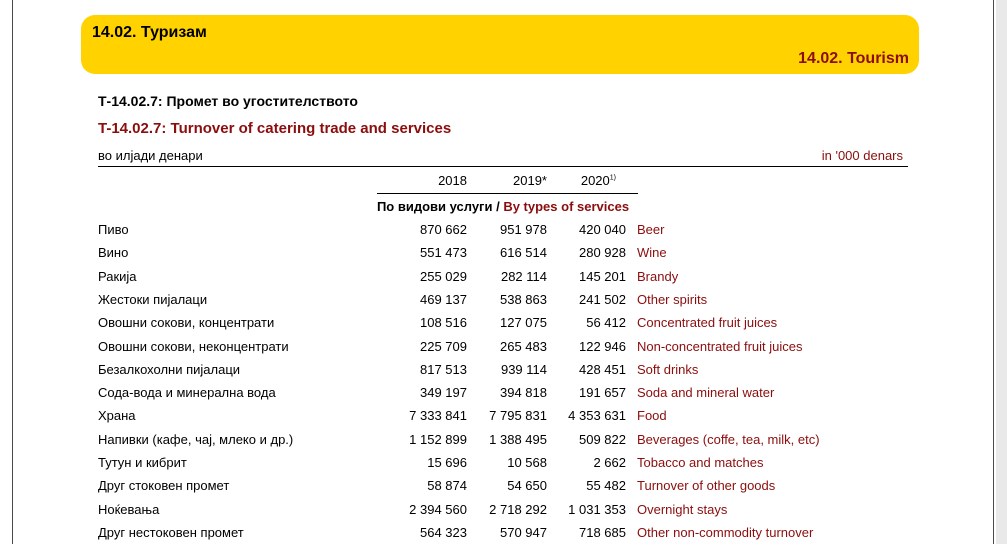  What do you see at coordinates (523, 276) in the screenshot?
I see `value-2019: 282 114` at bounding box center [523, 276].